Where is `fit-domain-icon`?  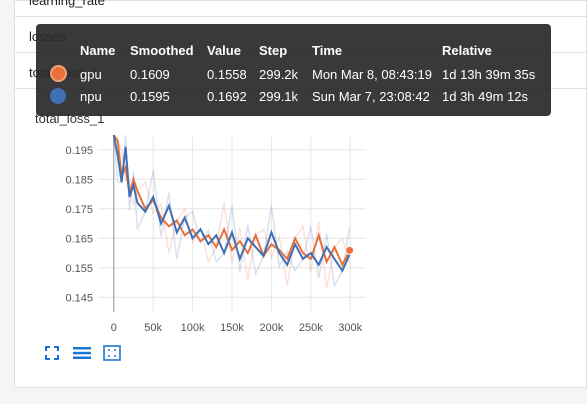 fit-domain-icon is located at coordinates (112, 353).